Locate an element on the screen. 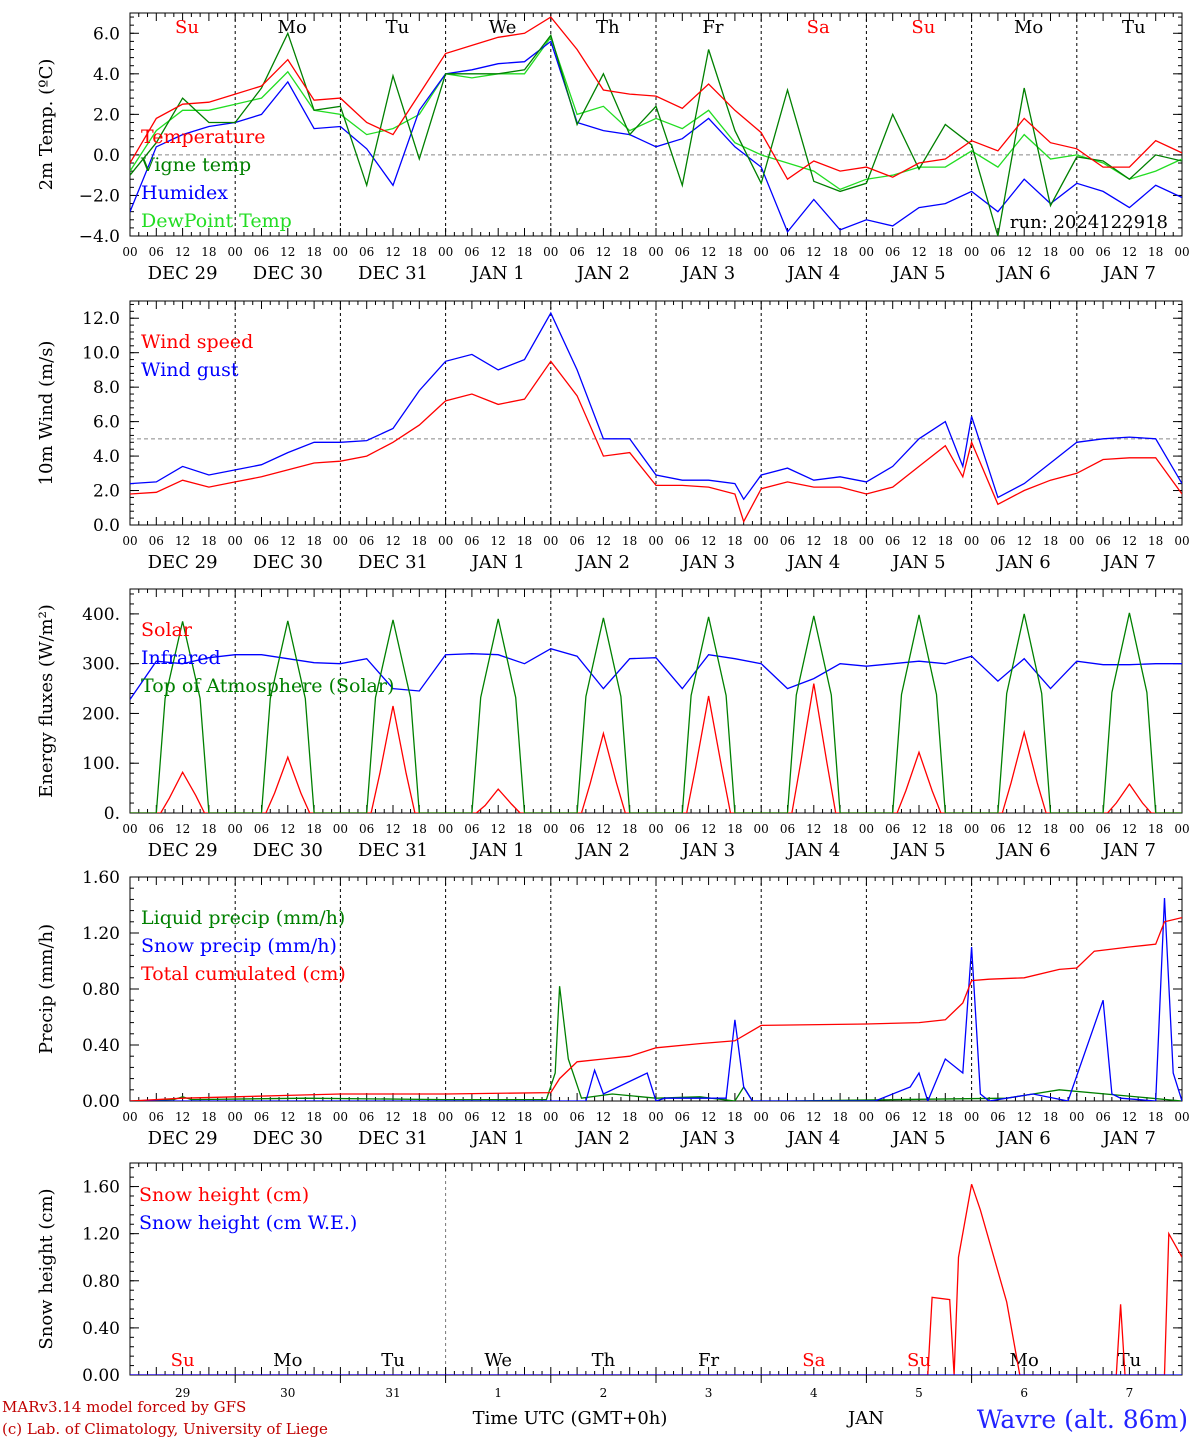  y-tick-label: 10.0 is located at coordinates (101, 354).